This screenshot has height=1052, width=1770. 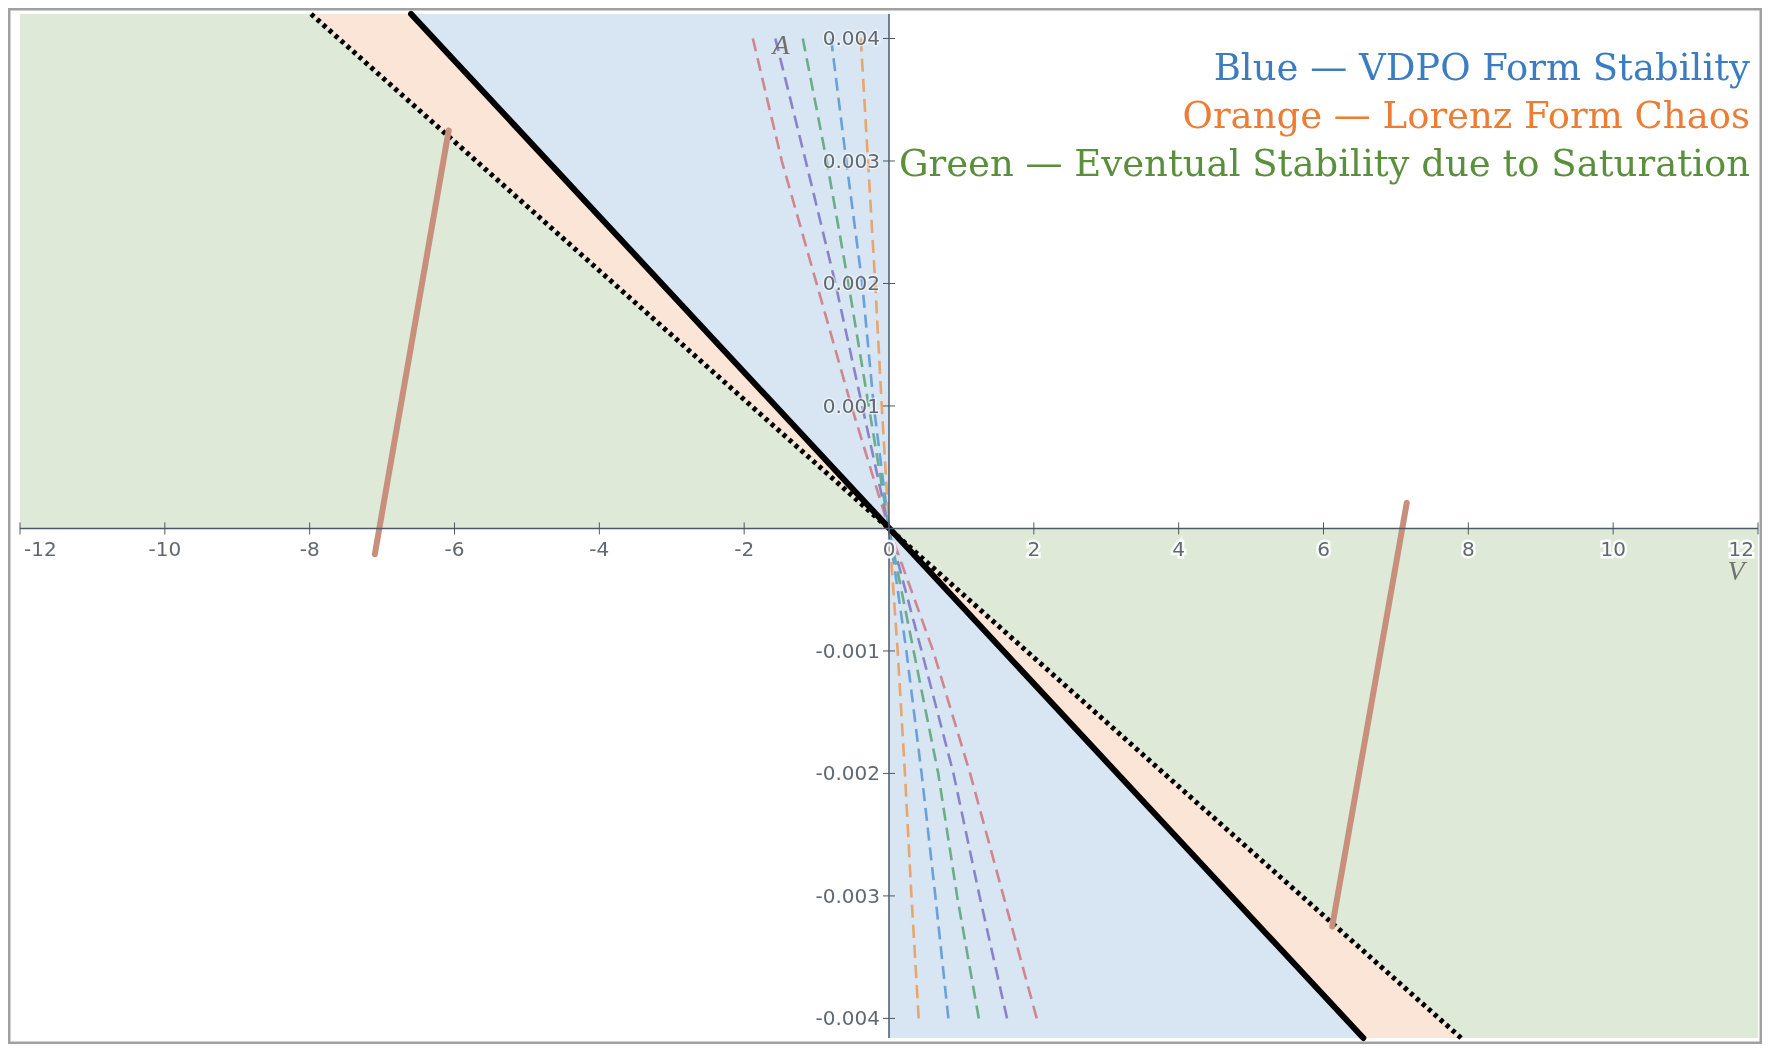 What do you see at coordinates (1034, 549) in the screenshot?
I see `x-tick-label: 2` at bounding box center [1034, 549].